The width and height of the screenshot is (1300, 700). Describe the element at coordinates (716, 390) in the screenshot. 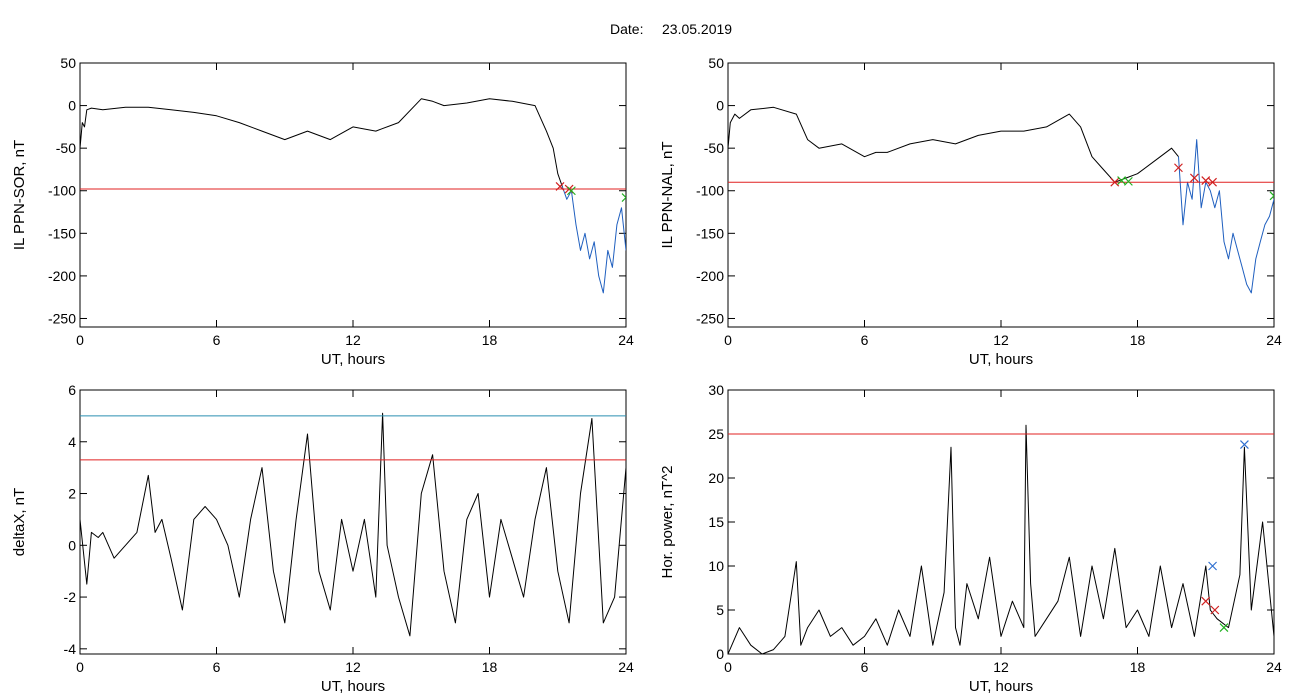

I see `y-tick-label: 30` at that location.